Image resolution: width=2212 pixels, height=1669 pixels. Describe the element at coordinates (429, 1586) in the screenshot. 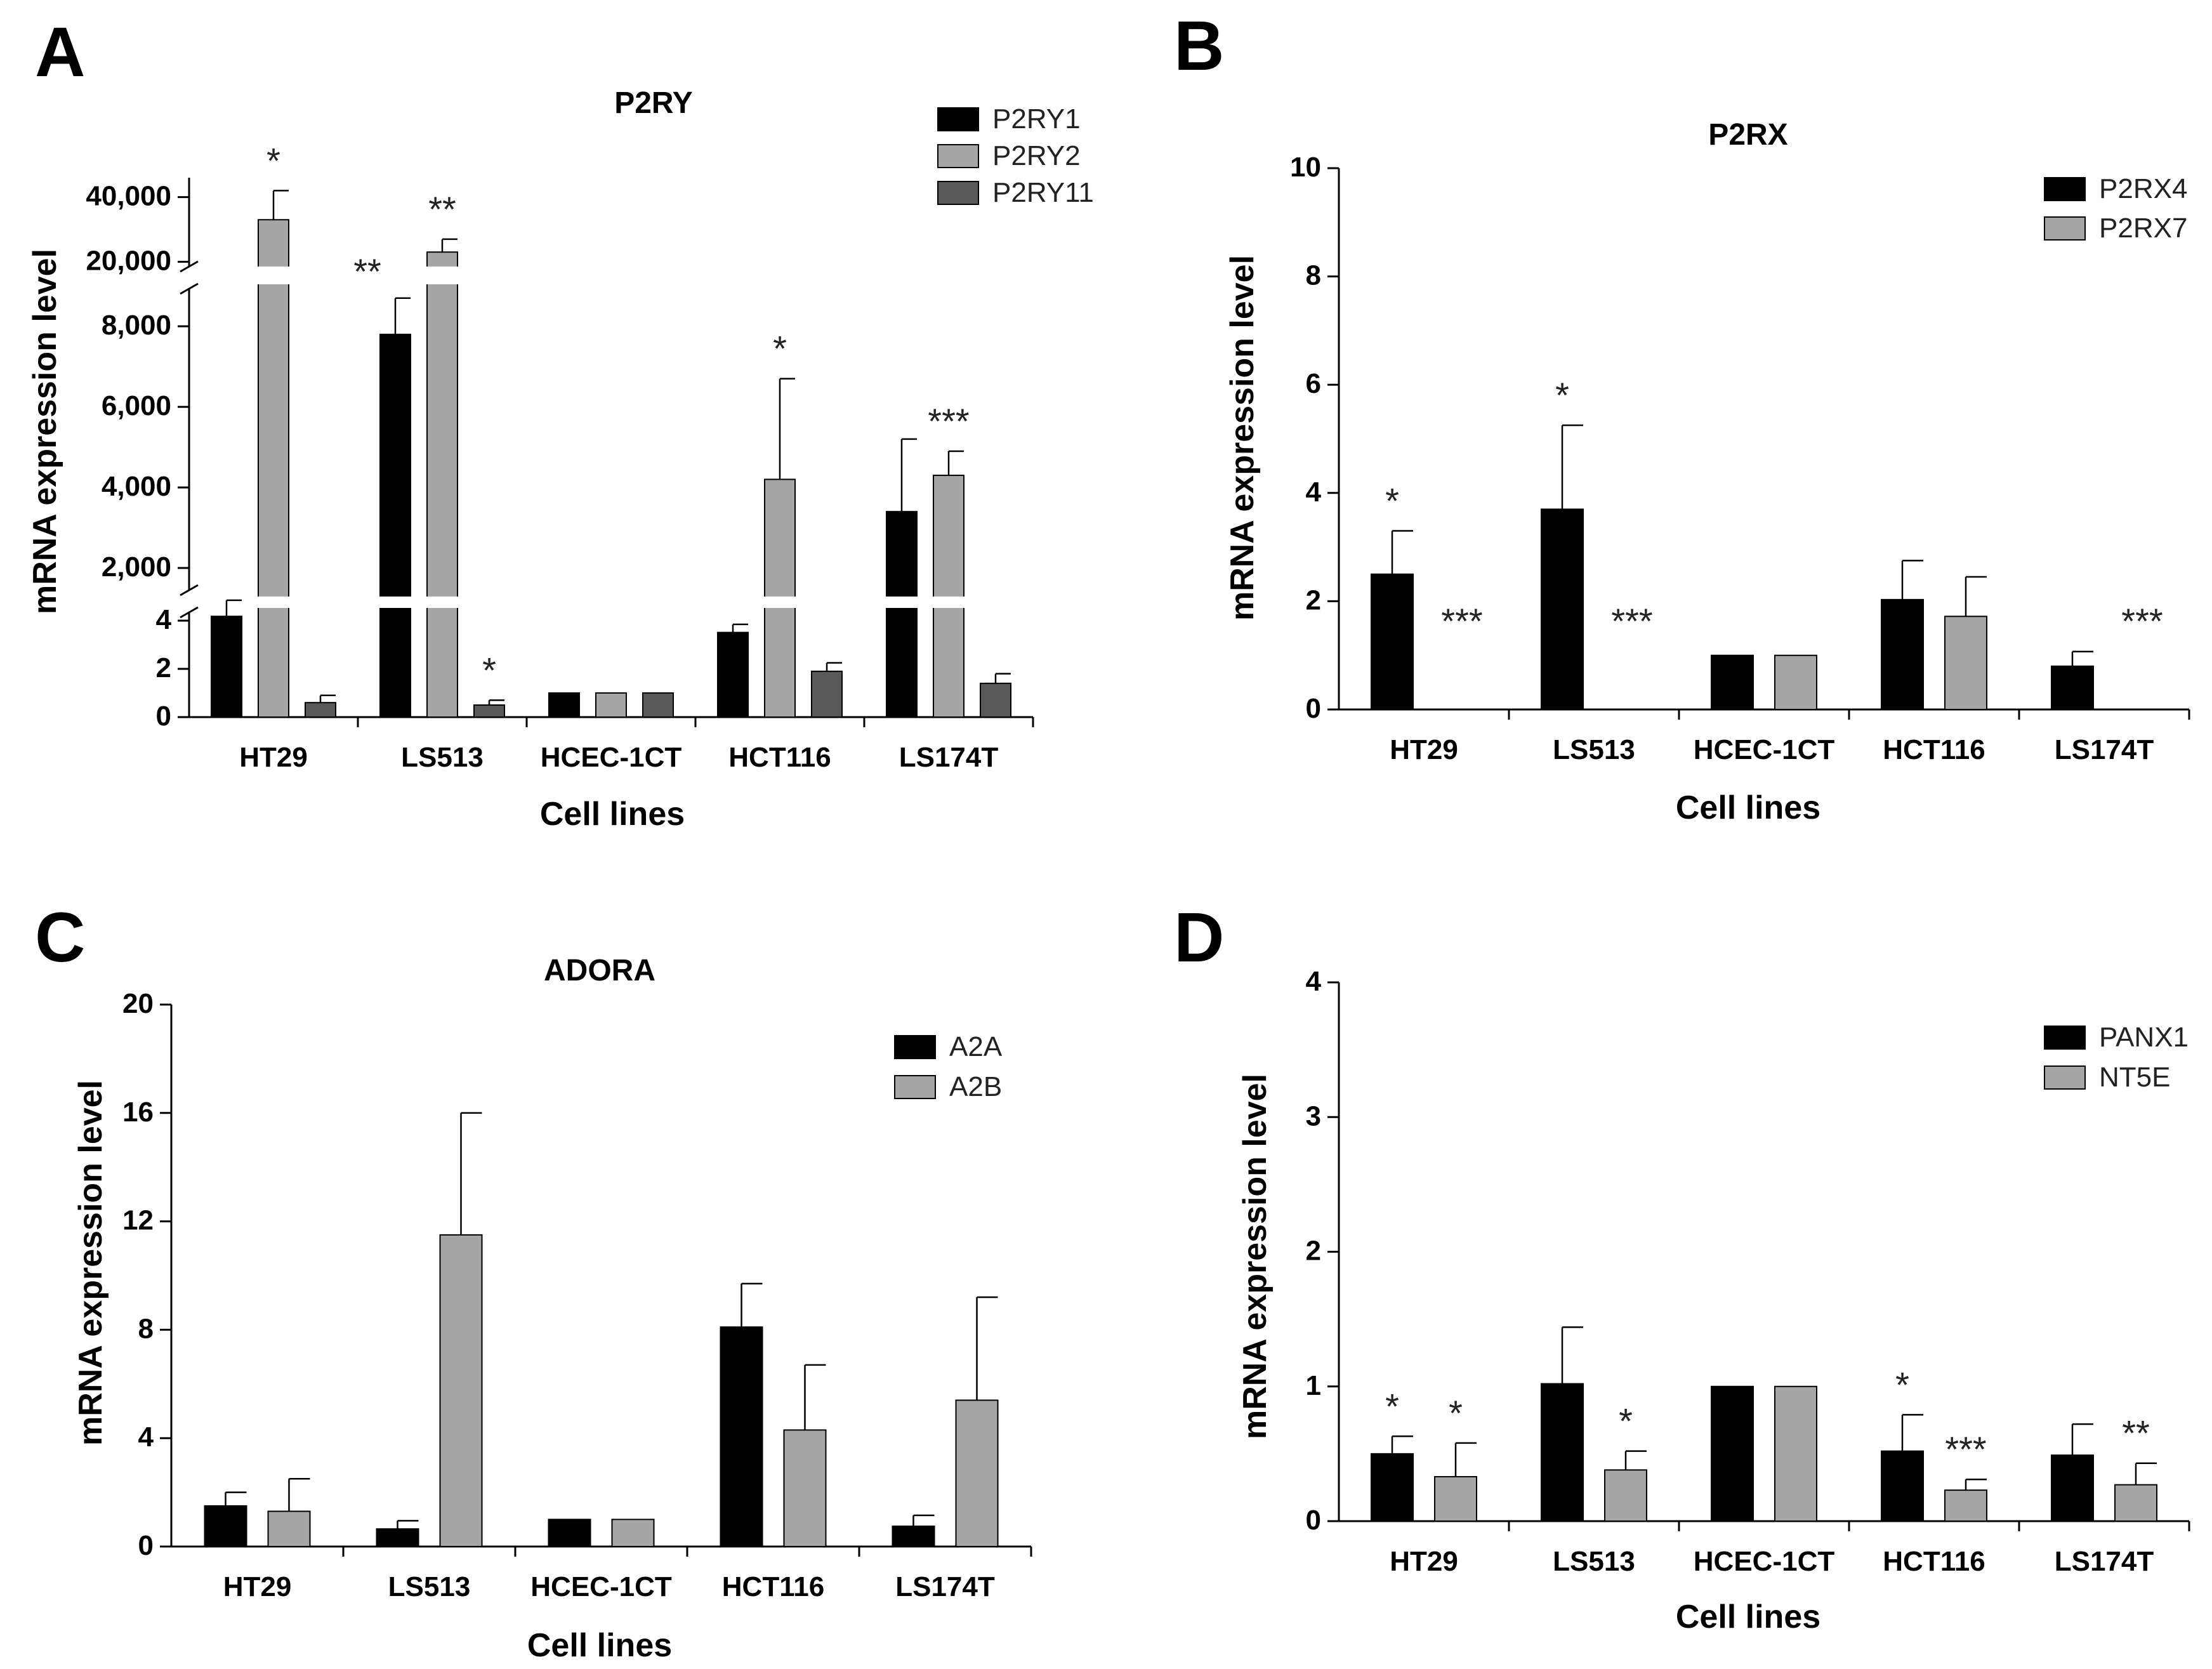

I see `panel-c-x-tick-label: LS513` at that location.